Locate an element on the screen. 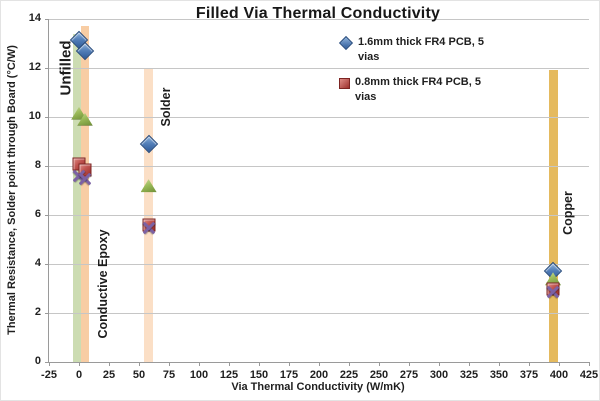 The height and width of the screenshot is (401, 600). diamond-icon is located at coordinates (346, 43).